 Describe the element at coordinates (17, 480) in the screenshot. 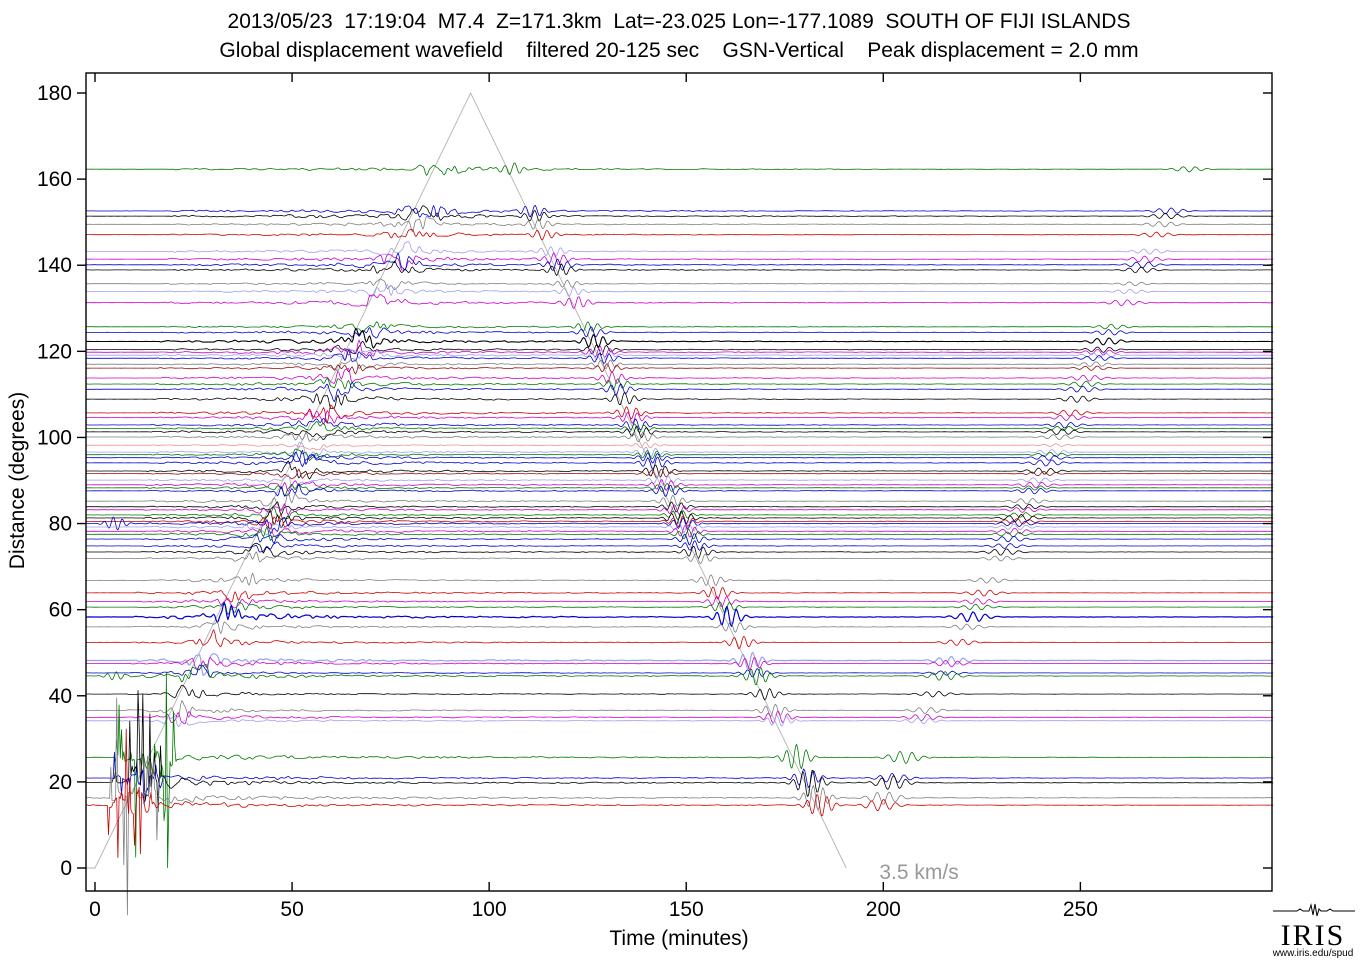

I see `y-axis-title: Distance (degrees)` at that location.